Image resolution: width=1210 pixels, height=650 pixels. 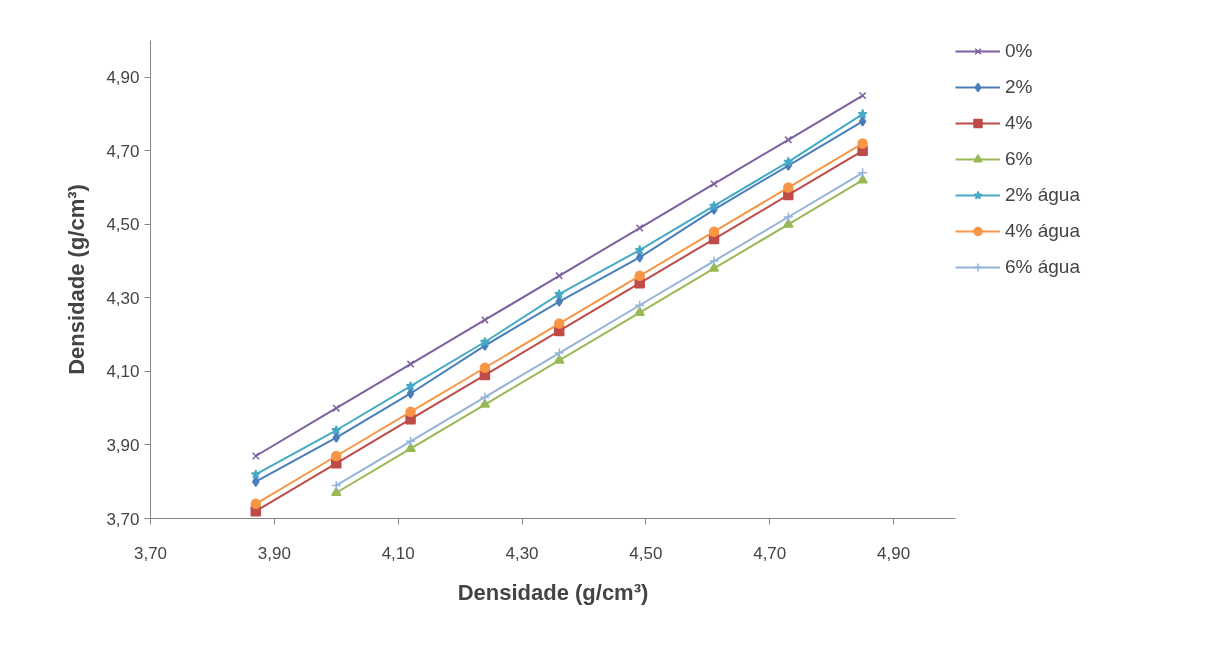 What do you see at coordinates (77, 279) in the screenshot?
I see `y-axis-title: Densidade (g/cm³)` at bounding box center [77, 279].